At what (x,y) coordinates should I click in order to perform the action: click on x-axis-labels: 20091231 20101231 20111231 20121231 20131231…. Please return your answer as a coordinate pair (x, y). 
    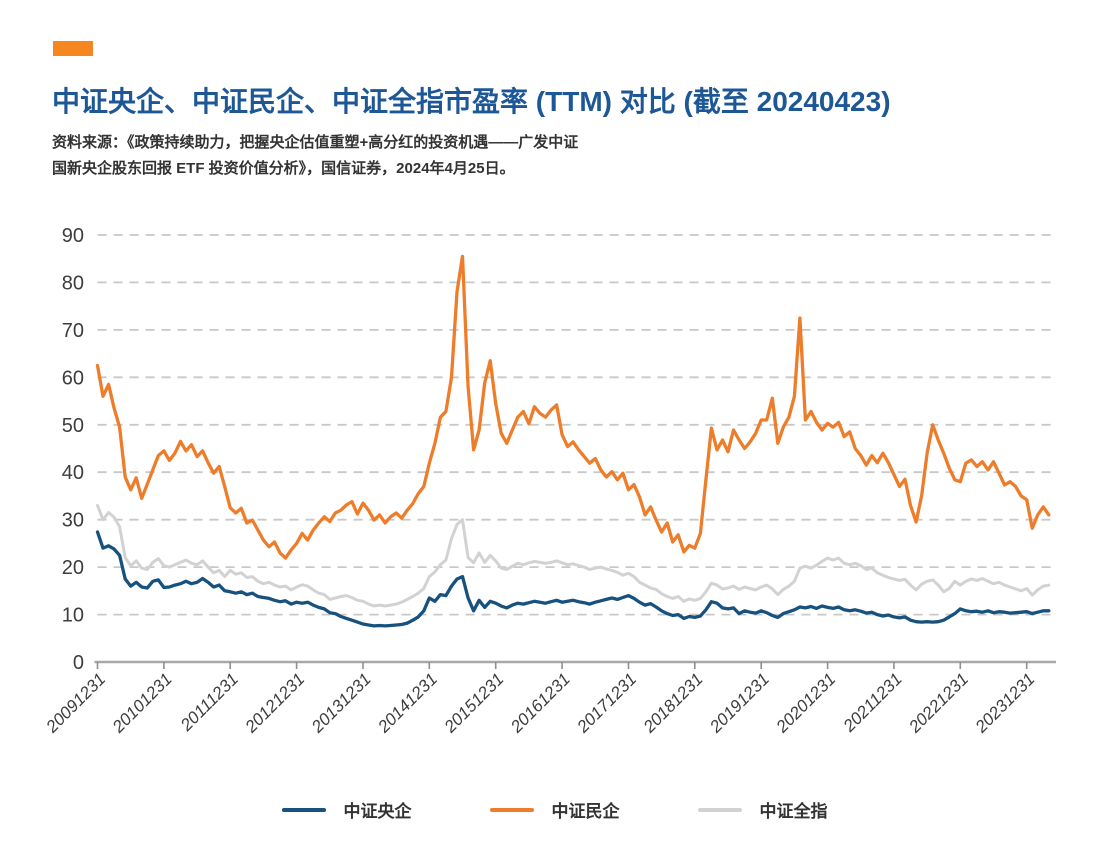
    Looking at the image, I should click on (540, 703).